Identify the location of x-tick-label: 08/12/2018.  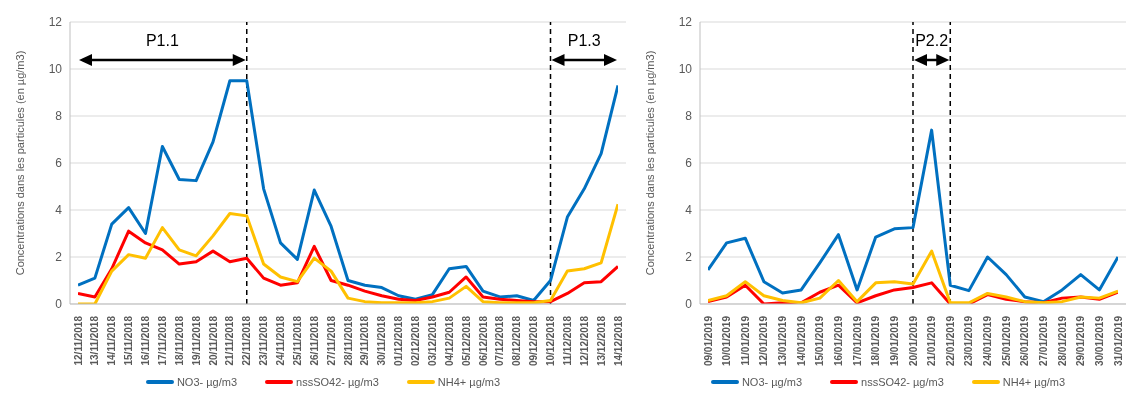
(517, 341).